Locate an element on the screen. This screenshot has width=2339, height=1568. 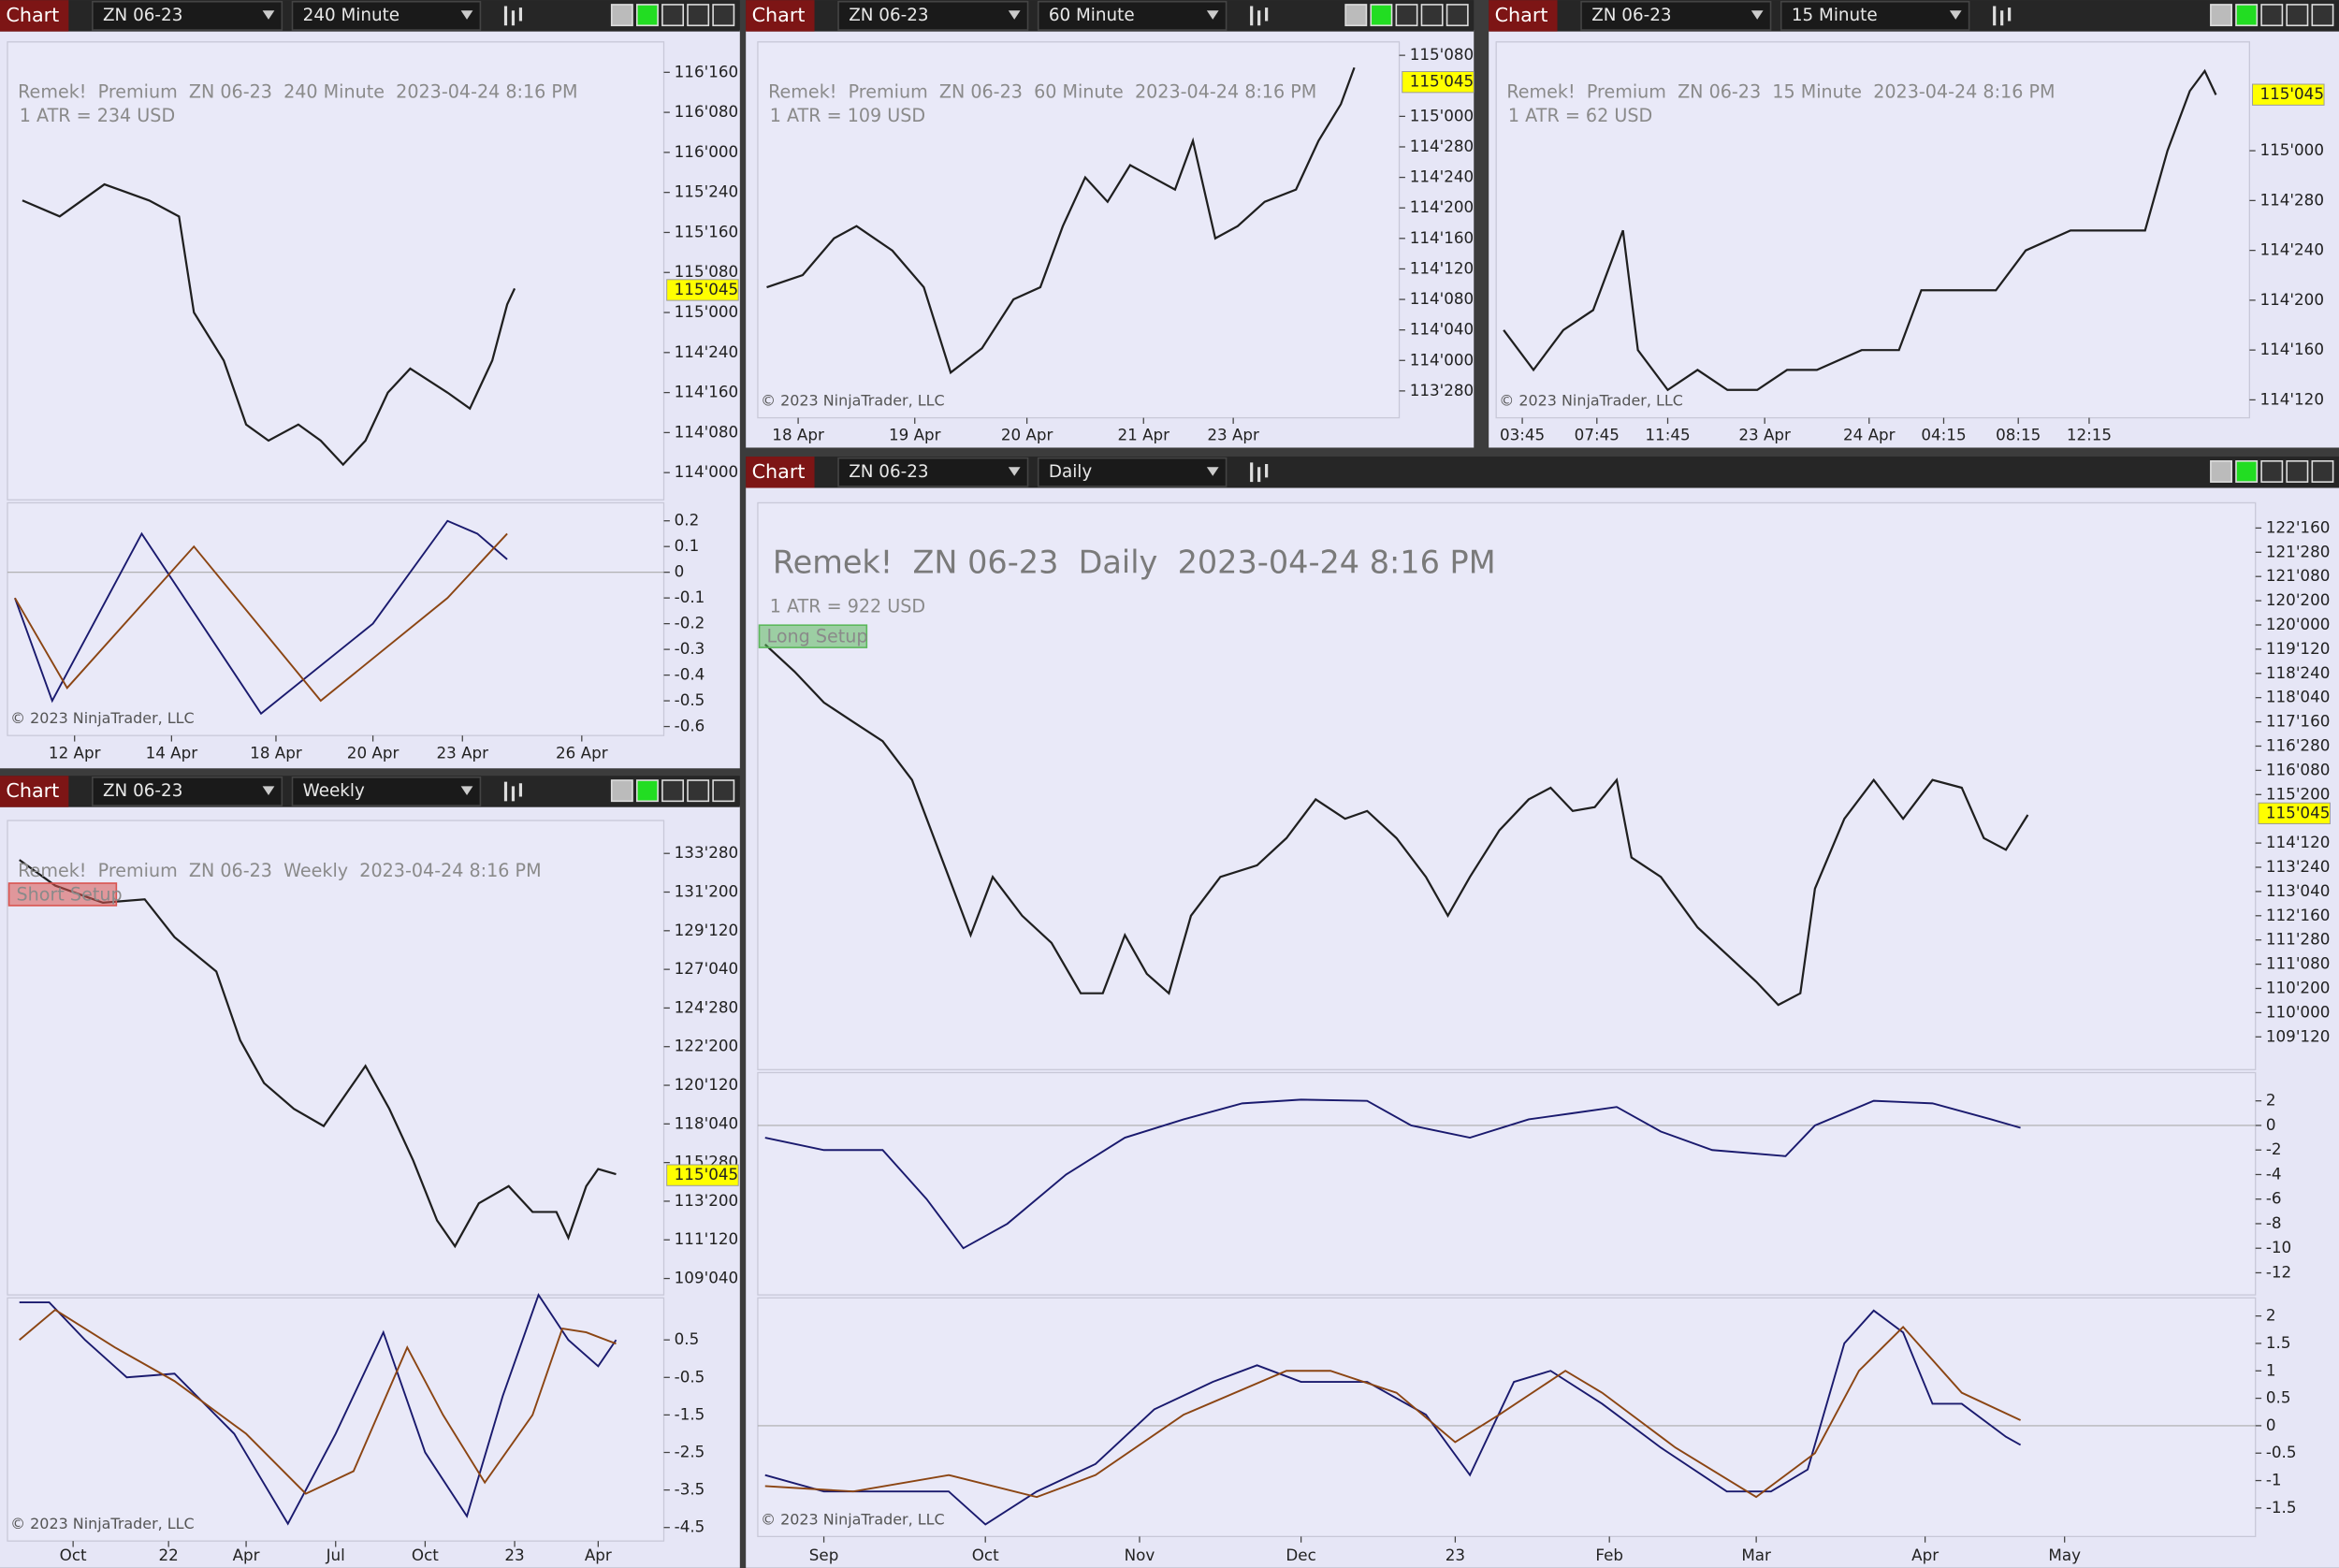
y-tick-label: -6 is located at coordinates (2274, 1198).